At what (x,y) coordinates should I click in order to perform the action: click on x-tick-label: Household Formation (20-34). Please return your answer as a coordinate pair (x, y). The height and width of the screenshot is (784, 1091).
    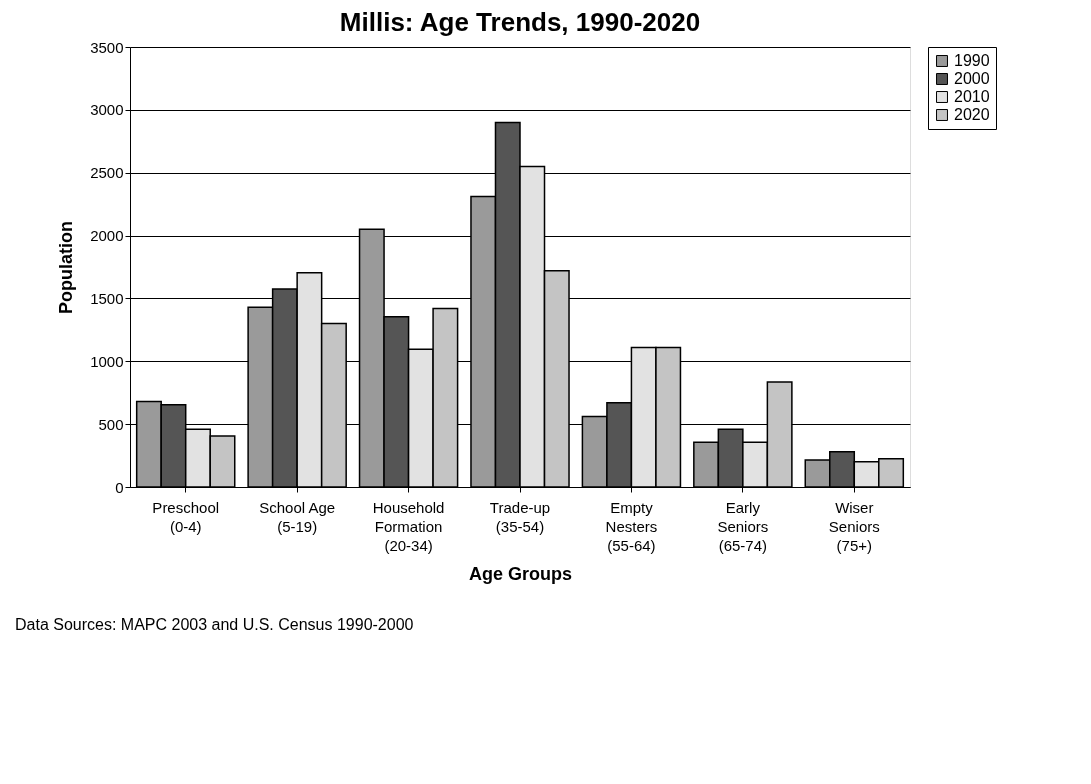
    Looking at the image, I should click on (408, 526).